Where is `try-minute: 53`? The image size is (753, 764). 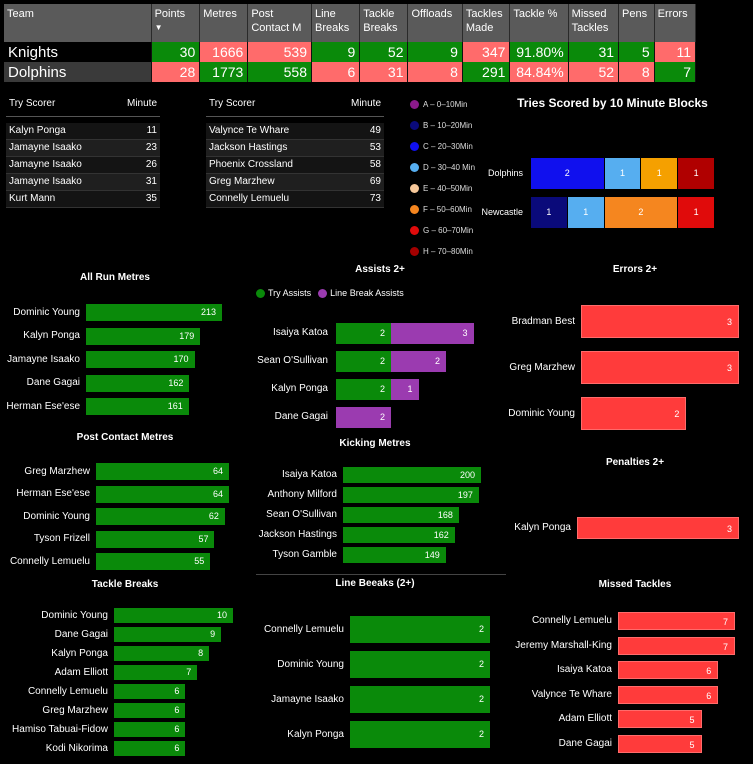
try-minute: 53 is located at coordinates (375, 147).